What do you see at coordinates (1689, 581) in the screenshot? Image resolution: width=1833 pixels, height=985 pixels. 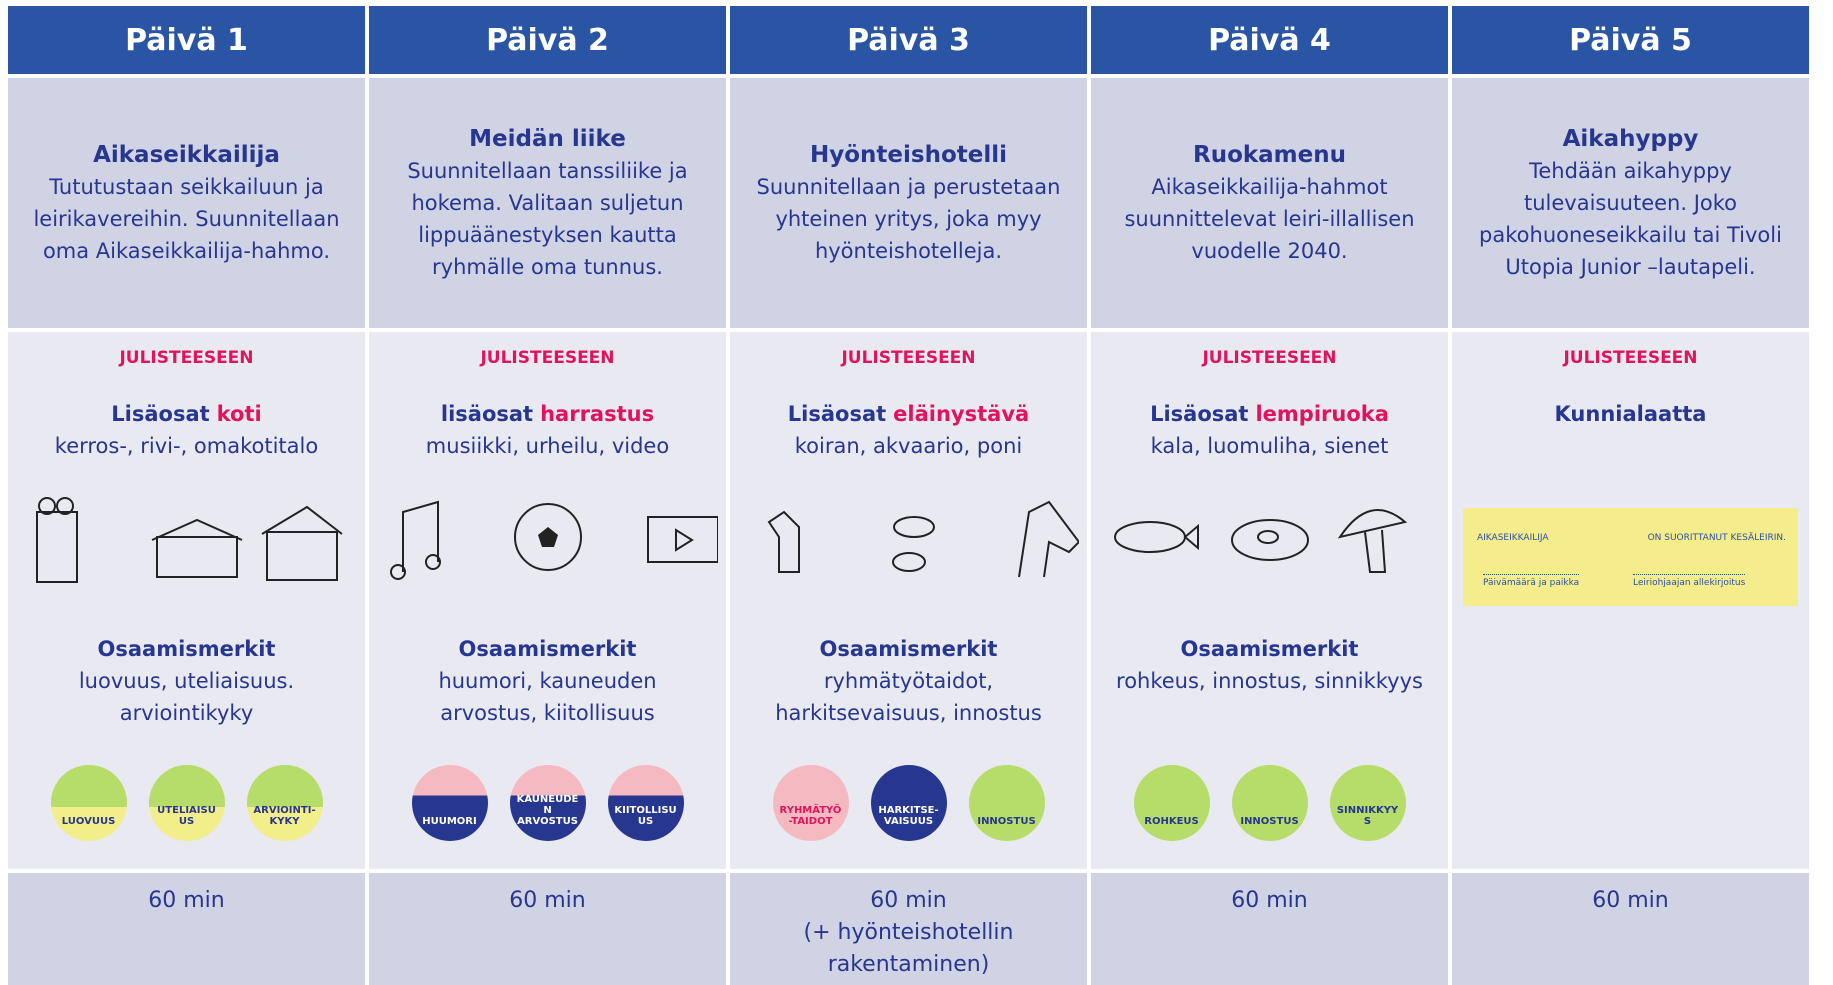 I see `cert-signature: Leiriohjaajan allekirjoitus` at bounding box center [1689, 581].